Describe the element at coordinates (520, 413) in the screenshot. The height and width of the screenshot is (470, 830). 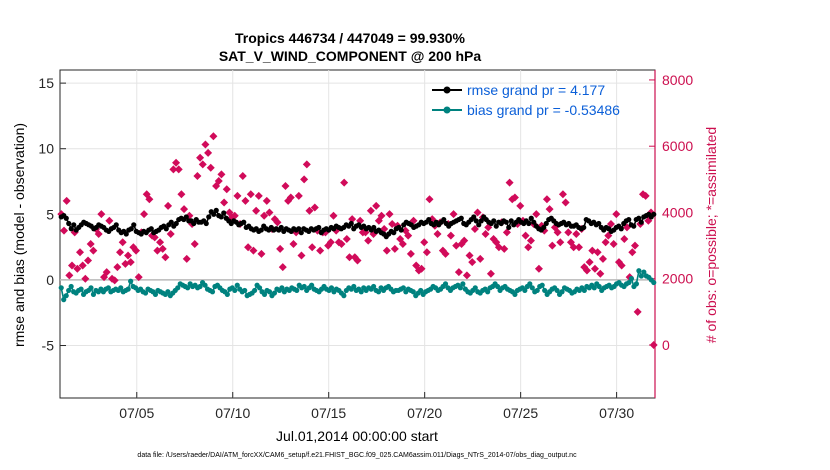
I see `x-tick-label: 07/25` at that location.